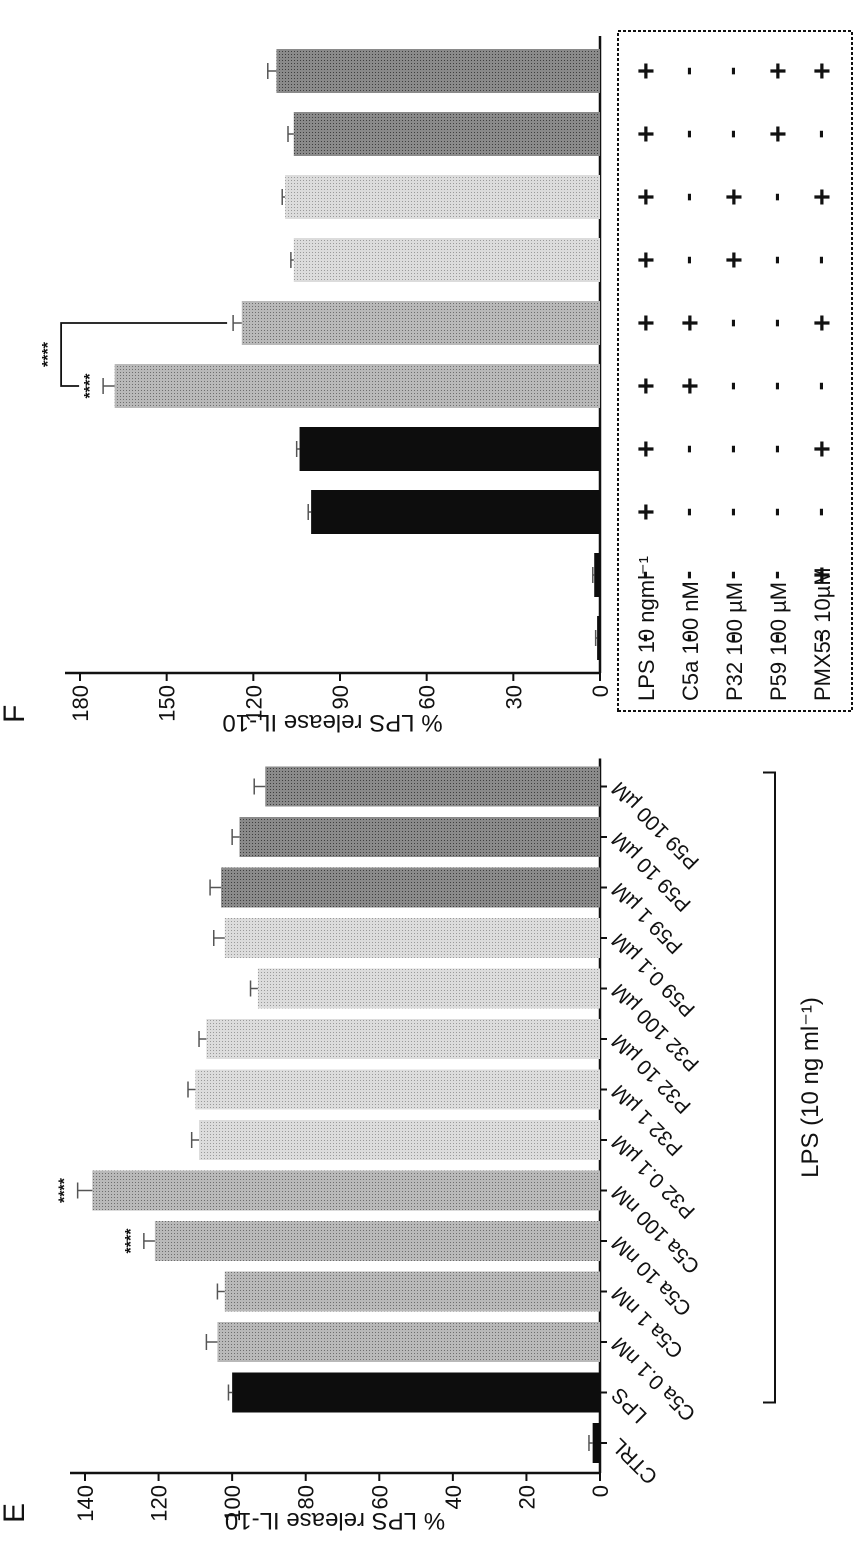 This screenshot has width=856, height=1543. What do you see at coordinates (80, 703) in the screenshot?
I see `panel-f-y-tick-label: 180` at bounding box center [80, 703].